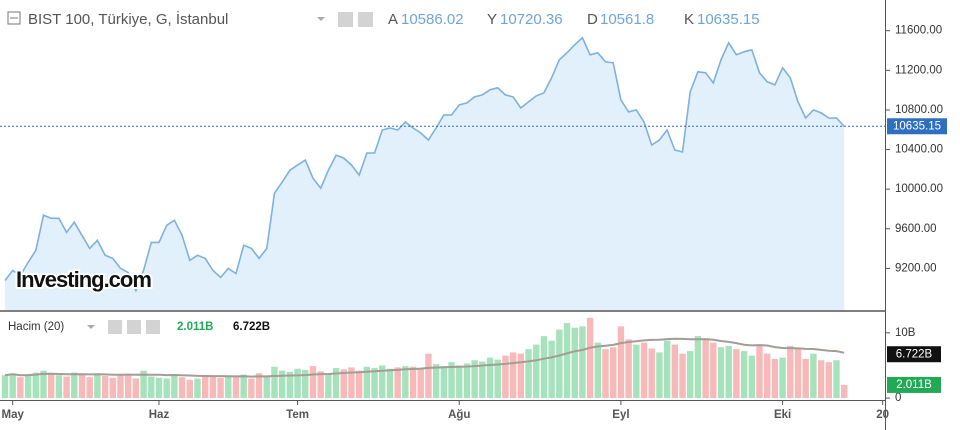 The image size is (960, 430). I want to click on axis-badge-label: 6.722B, so click(914, 354).